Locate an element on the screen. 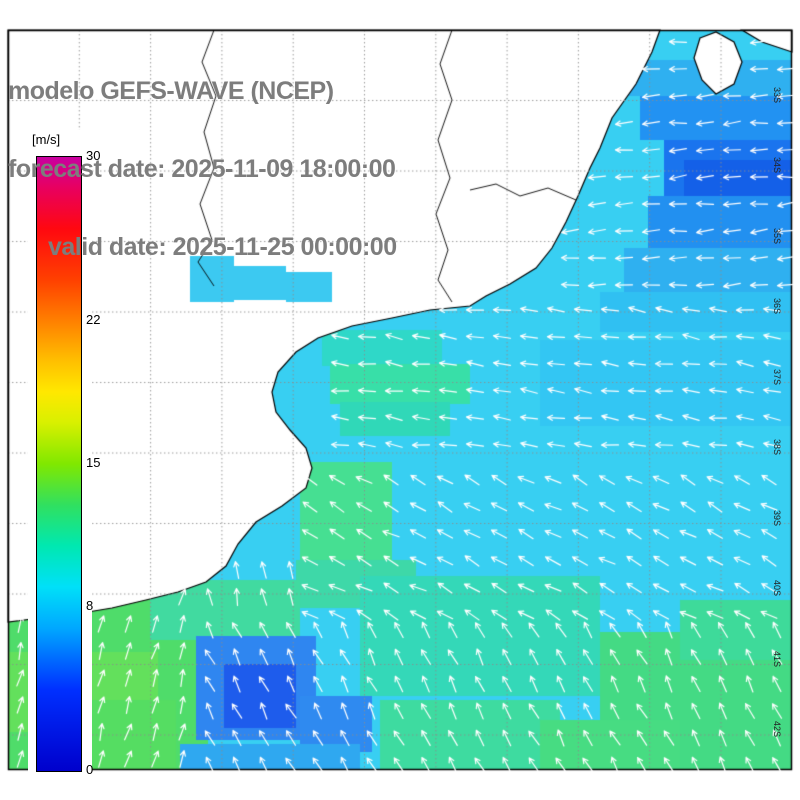 This screenshot has height=800, width=800. latitude-label: 39S is located at coordinates (777, 517).